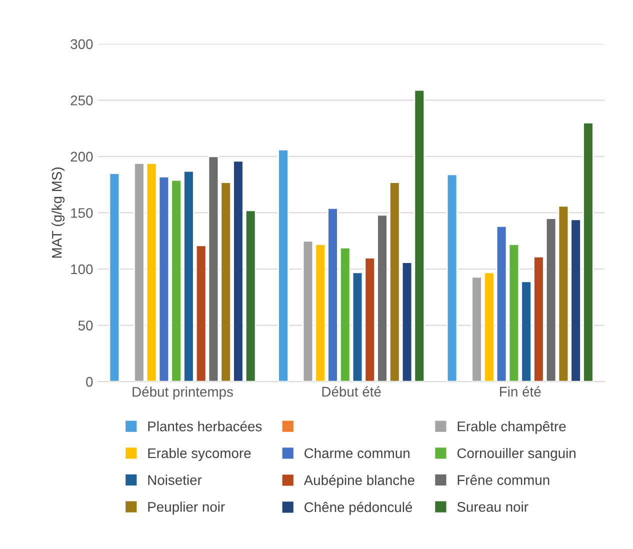 Image resolution: width=633 pixels, height=549 pixels. What do you see at coordinates (199, 454) in the screenshot?
I see `legend-label: Erable sycomore` at bounding box center [199, 454].